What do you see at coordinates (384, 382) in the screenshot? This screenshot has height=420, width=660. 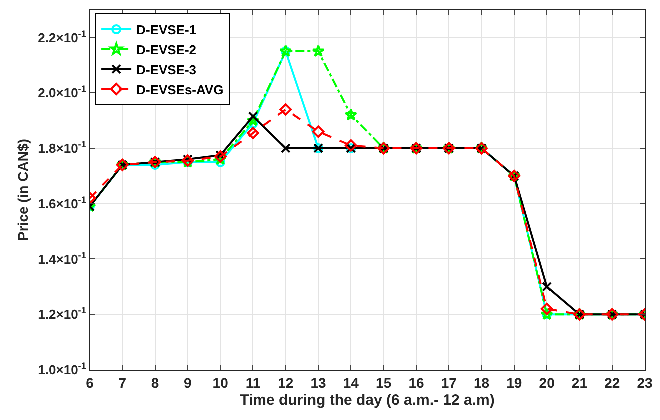 I see `x-tick-label: 15` at bounding box center [384, 382].